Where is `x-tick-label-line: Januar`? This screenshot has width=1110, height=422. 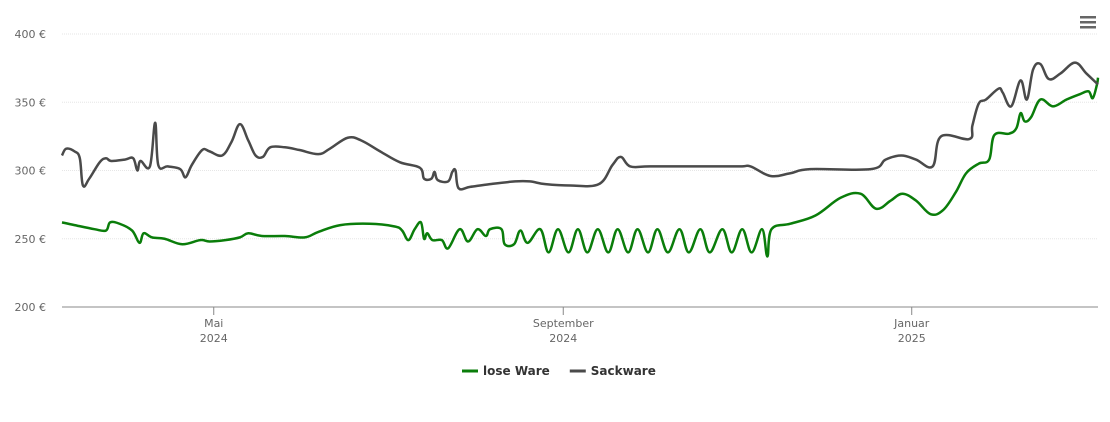 x-tick-label-line: Januar is located at coordinates (911, 323).